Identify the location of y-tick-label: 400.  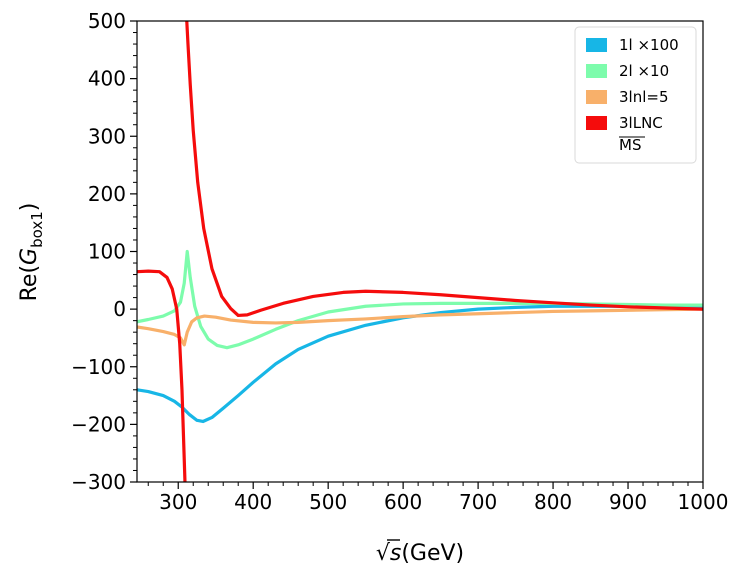
(107, 79).